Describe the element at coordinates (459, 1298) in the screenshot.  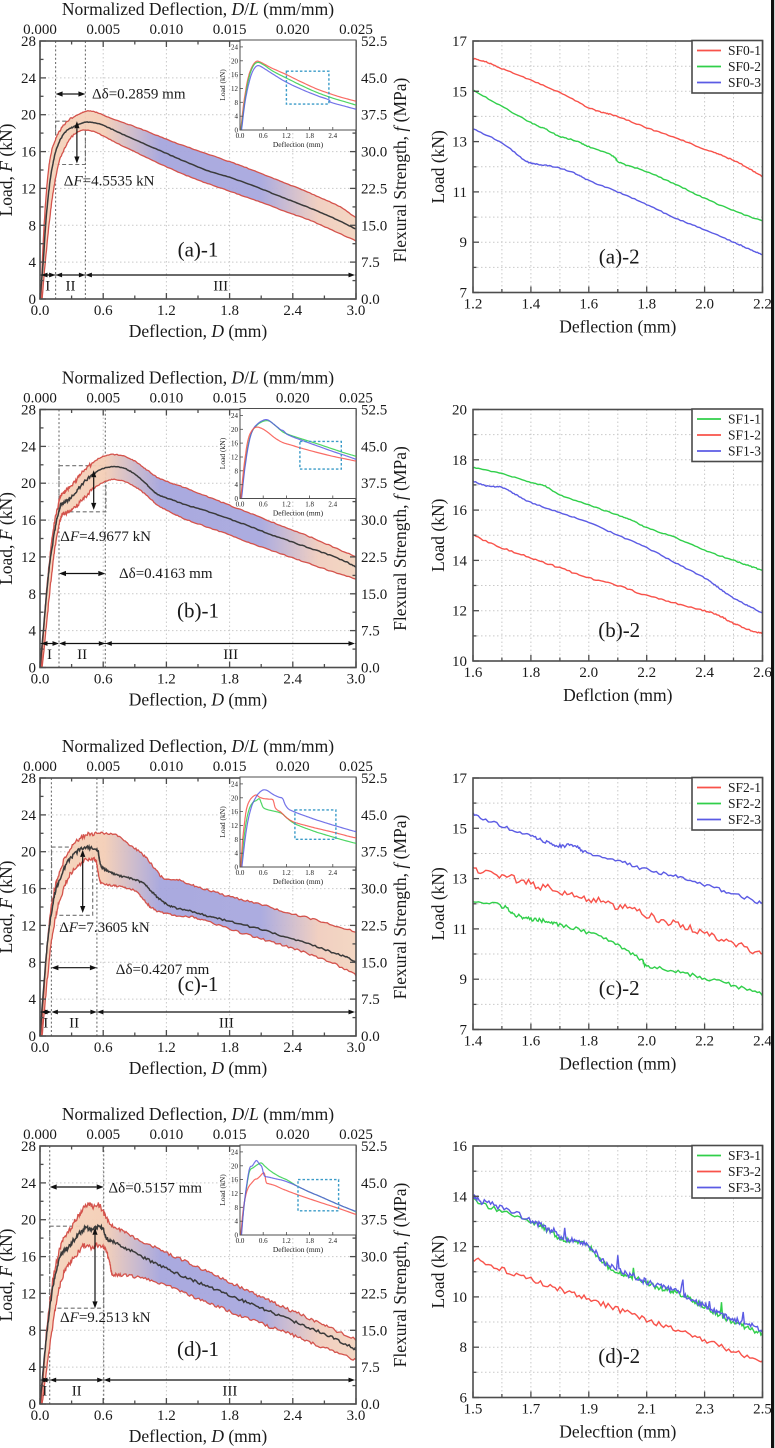
I see `svg-text: 10` at that location.